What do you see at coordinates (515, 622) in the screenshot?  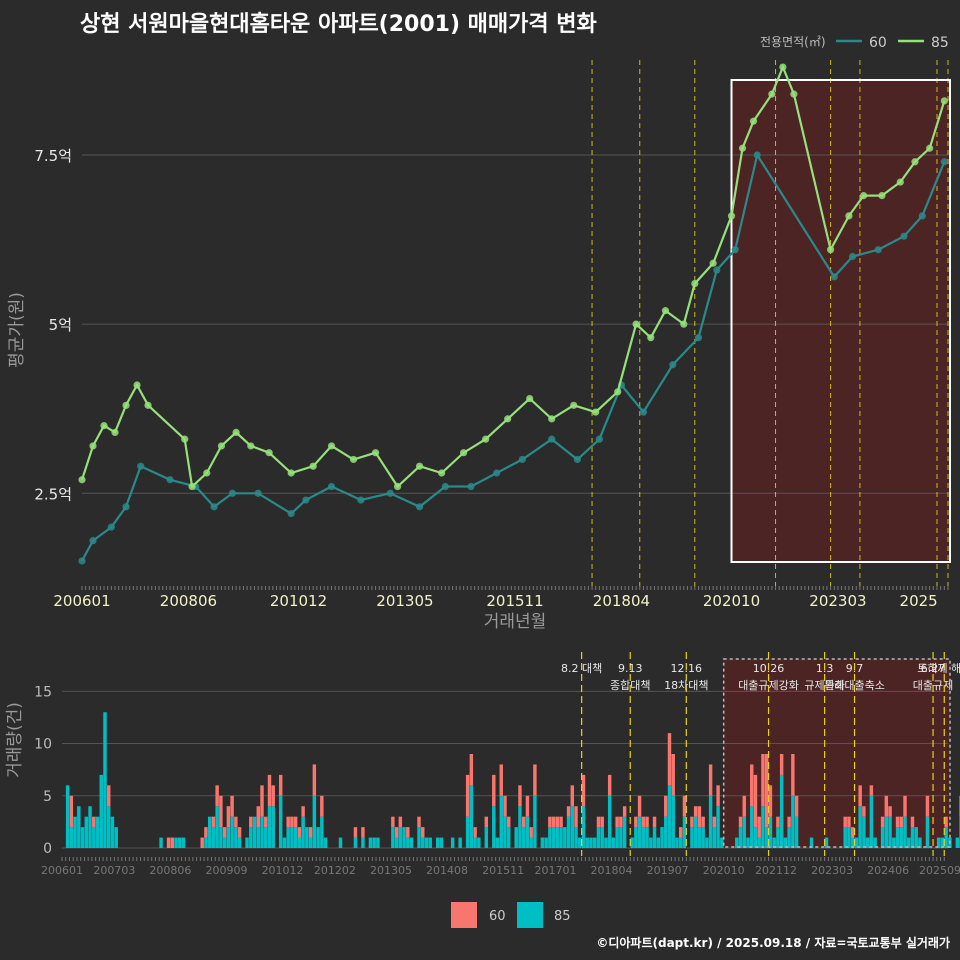 I see `x-axis-title: 거래년월` at bounding box center [515, 622].